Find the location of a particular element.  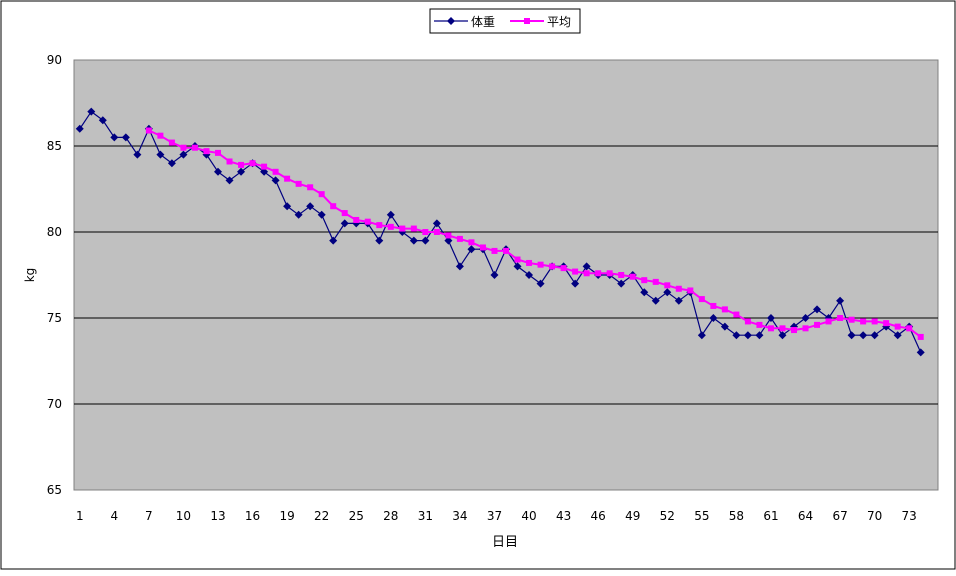

x-tick-label: 28 is located at coordinates (390, 516).